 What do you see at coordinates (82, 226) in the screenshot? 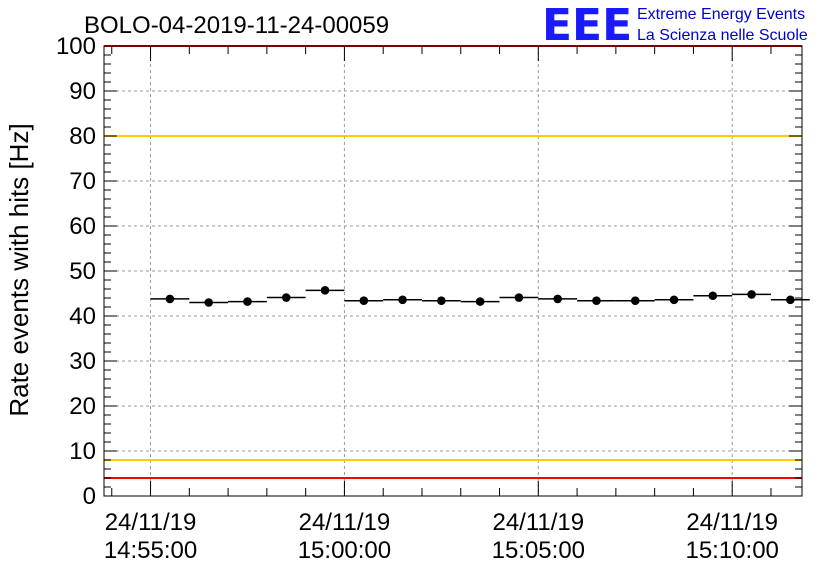
I see `y-tick-label: 60` at bounding box center [82, 226].